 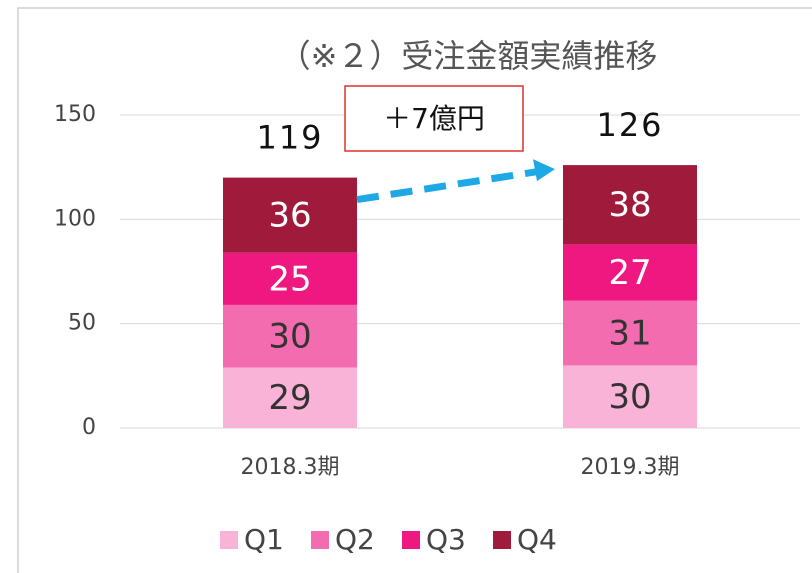 I want to click on value-label: 38, so click(x=629, y=205).